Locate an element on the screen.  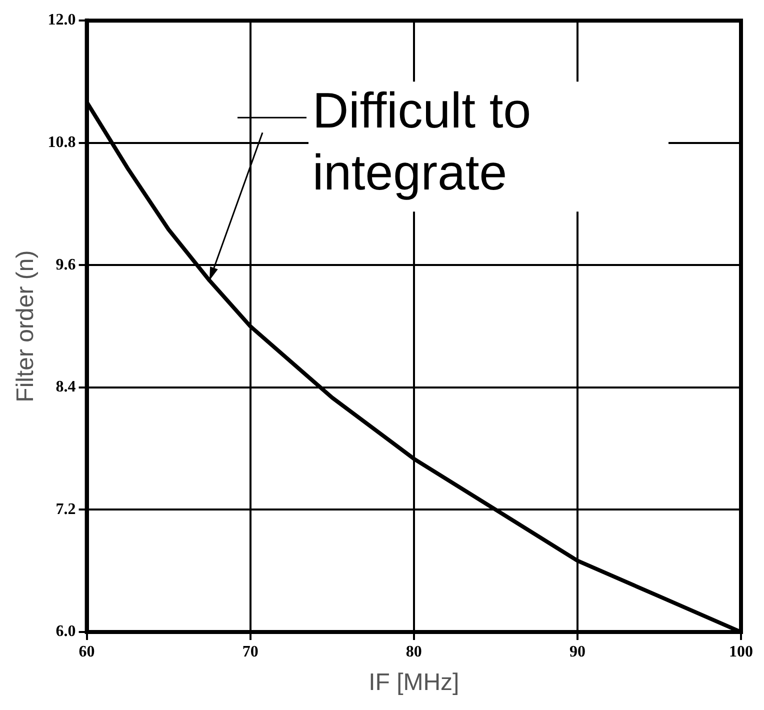
x-tick-label: 80 is located at coordinates (414, 652).